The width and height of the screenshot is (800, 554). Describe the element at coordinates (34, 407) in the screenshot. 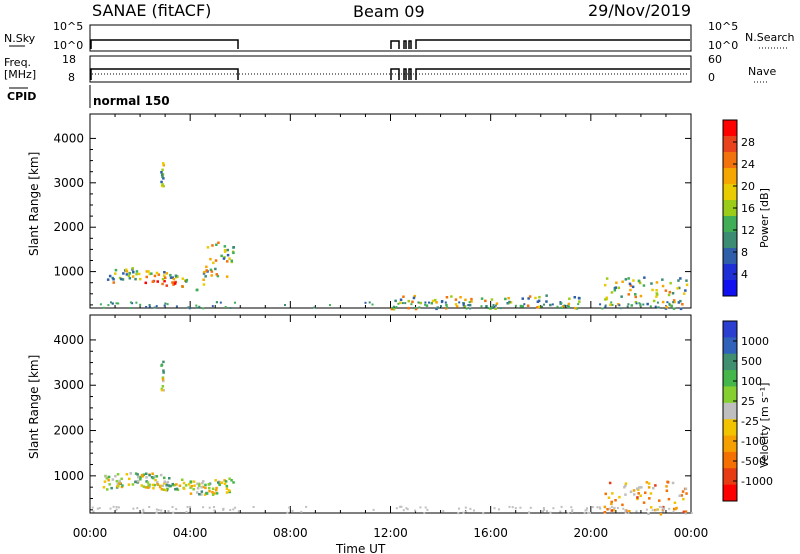

I see `y-axis-label: Slant Range [km]` at that location.